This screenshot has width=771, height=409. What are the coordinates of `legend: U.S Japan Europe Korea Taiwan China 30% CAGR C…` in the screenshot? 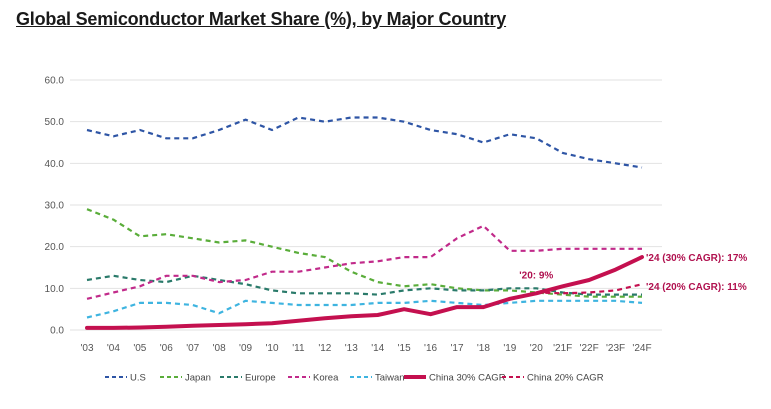 It's located at (354, 378).